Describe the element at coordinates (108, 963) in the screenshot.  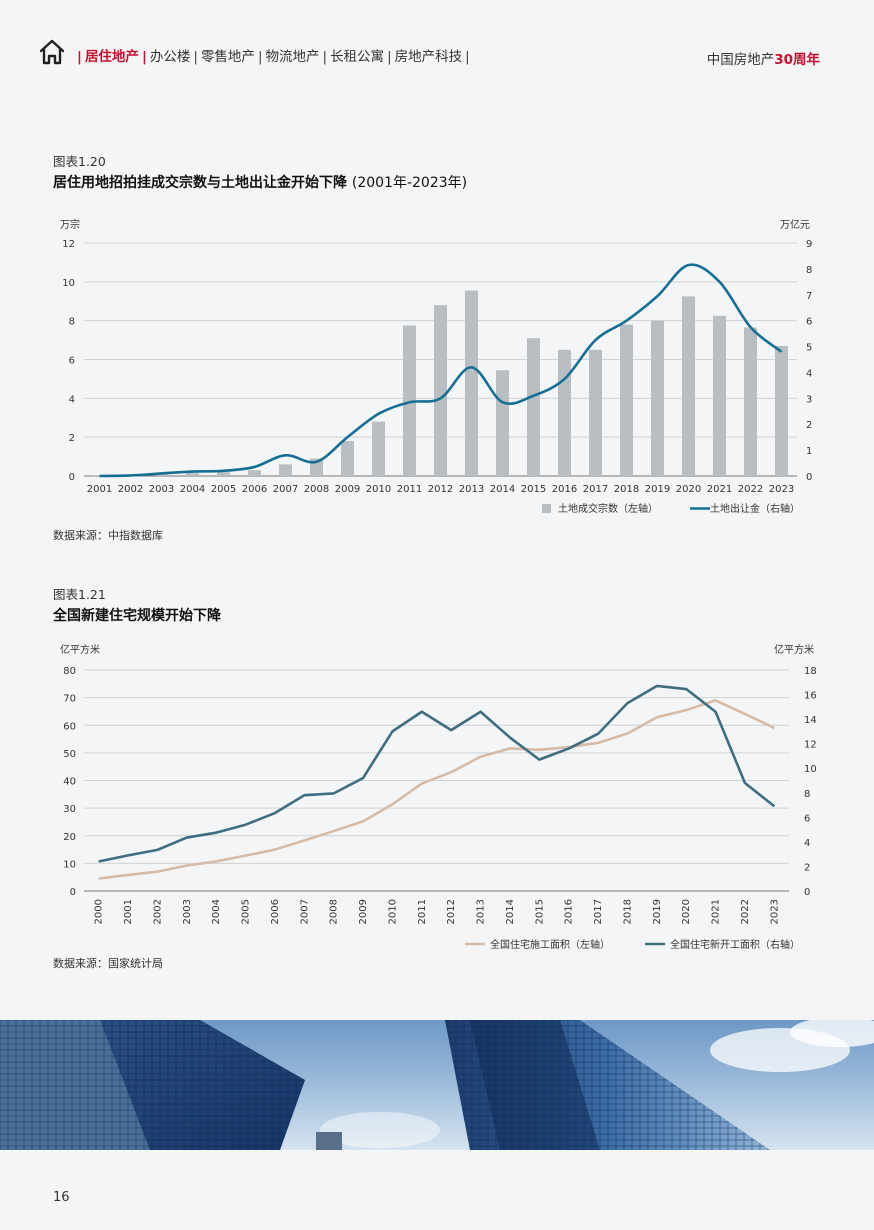
I see `figure2-source: 数据来源：国家统计局` at that location.